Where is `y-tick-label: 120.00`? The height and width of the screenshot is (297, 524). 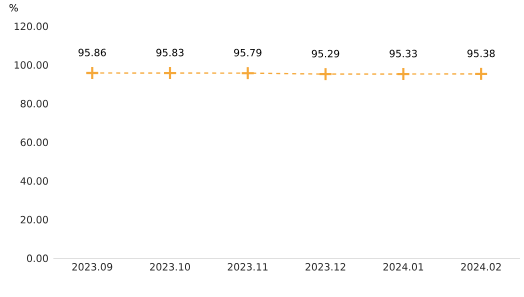 y-tick-label: 120.00 is located at coordinates (31, 26).